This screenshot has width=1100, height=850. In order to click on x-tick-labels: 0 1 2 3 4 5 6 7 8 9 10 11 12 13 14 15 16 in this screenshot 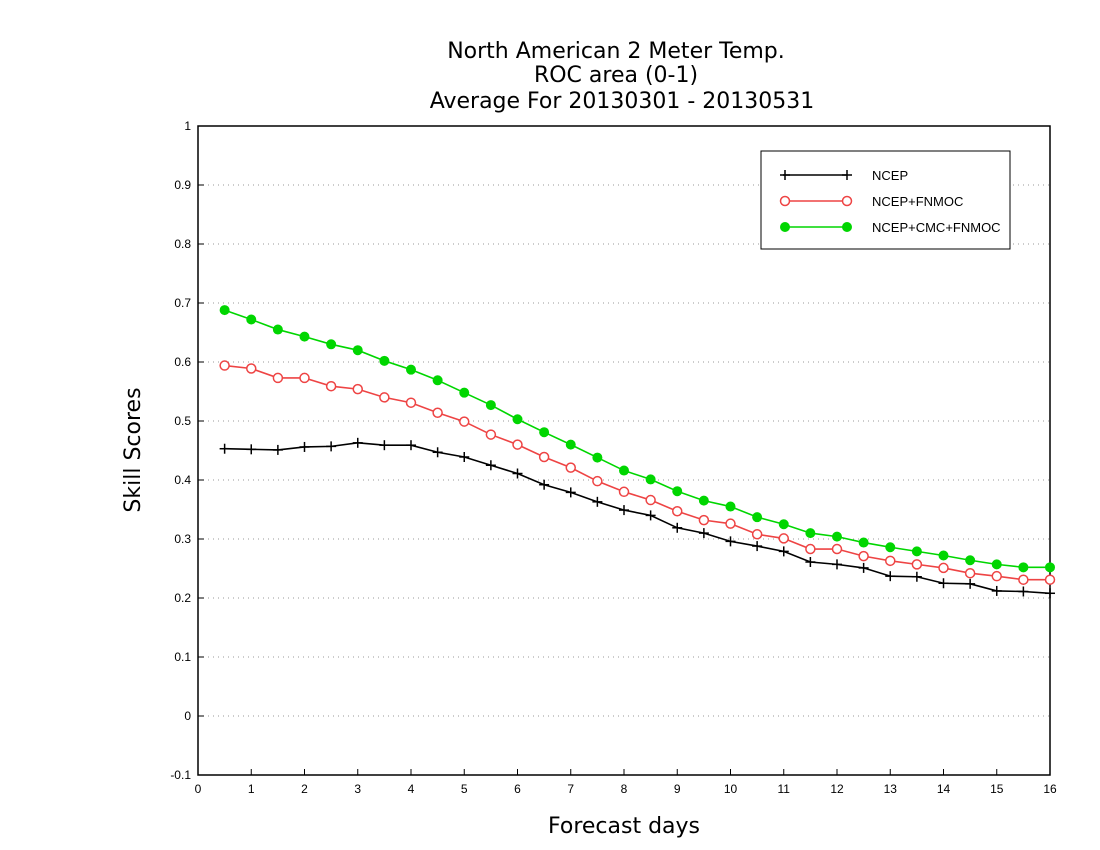, I will do `click(626, 789)`.